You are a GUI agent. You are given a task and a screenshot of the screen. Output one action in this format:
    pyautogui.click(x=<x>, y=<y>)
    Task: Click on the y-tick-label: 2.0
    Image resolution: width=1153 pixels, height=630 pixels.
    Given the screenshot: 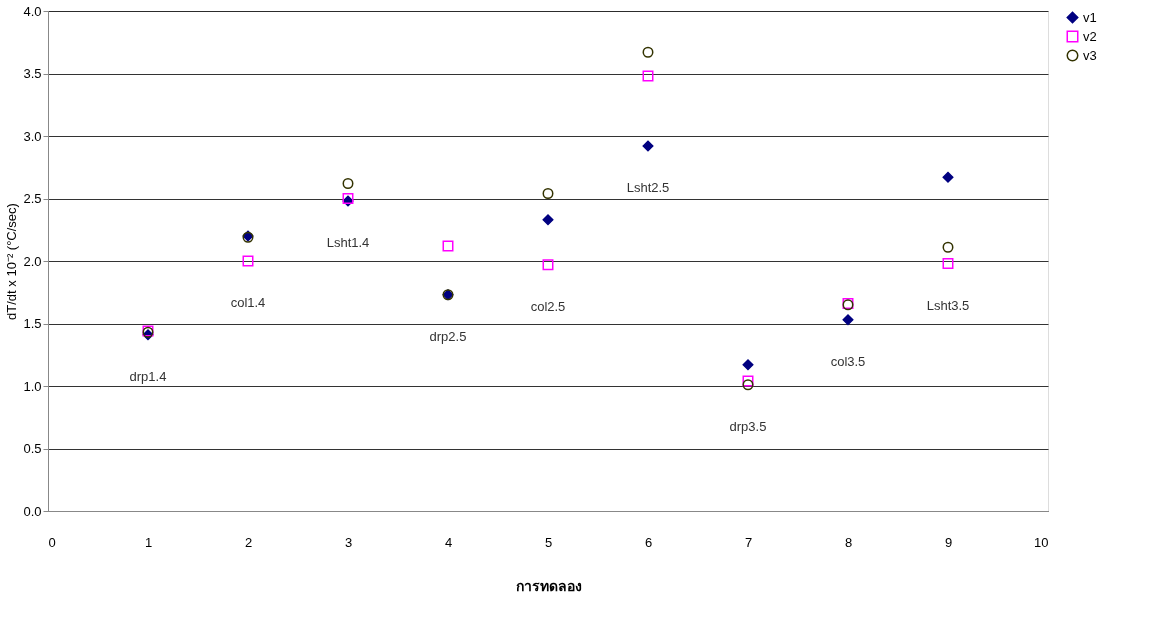 What is the action you would take?
    pyautogui.click(x=32, y=261)
    